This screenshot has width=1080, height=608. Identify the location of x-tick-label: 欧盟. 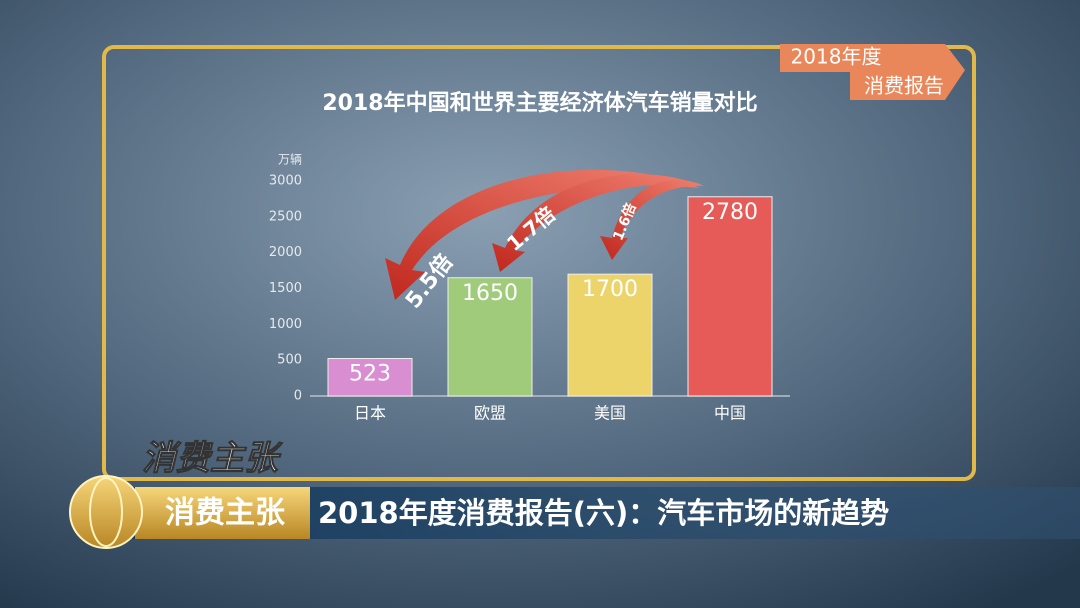
(490, 413).